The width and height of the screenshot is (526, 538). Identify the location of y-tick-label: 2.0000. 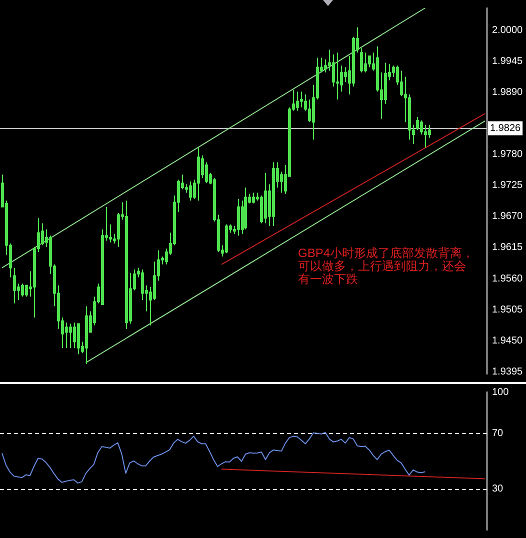
(508, 30).